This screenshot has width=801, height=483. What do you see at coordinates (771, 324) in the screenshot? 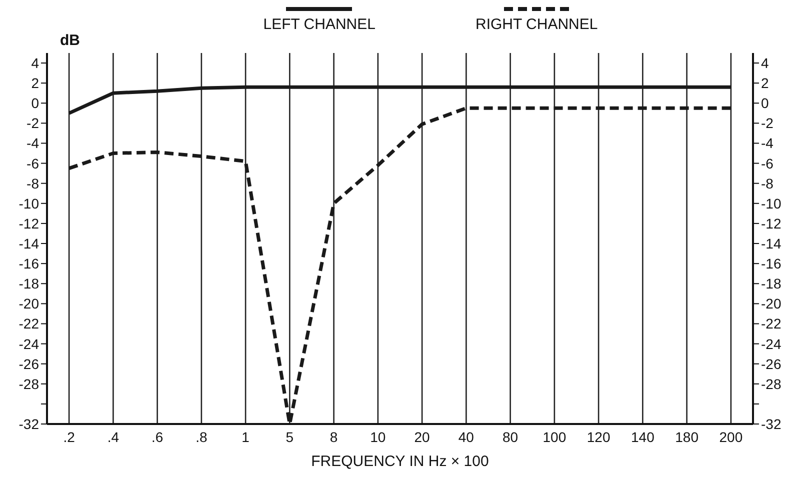
I see `y2-tick-label: -22` at bounding box center [771, 324].